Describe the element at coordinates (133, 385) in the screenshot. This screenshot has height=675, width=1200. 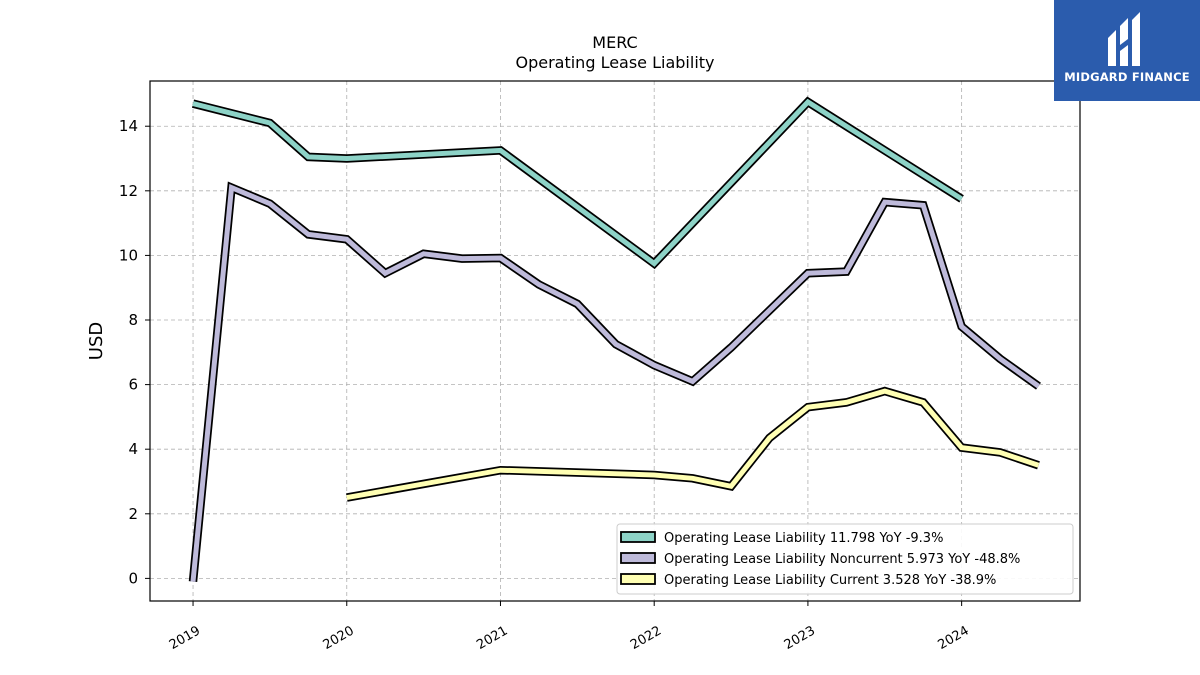
I see `y-tick-label: 6` at that location.